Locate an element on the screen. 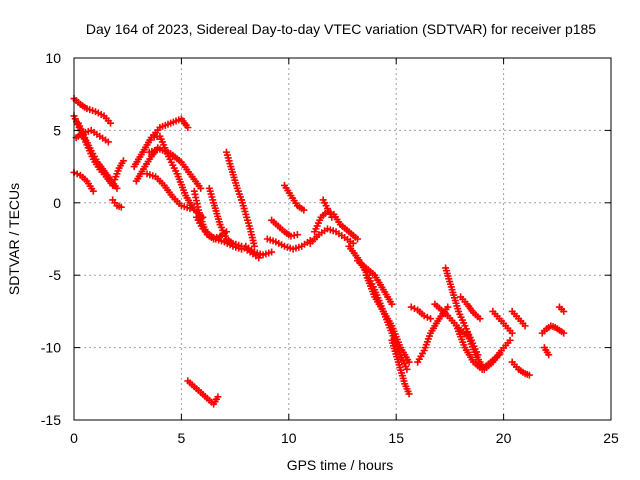  x-tick-label: 20 is located at coordinates (504, 438).